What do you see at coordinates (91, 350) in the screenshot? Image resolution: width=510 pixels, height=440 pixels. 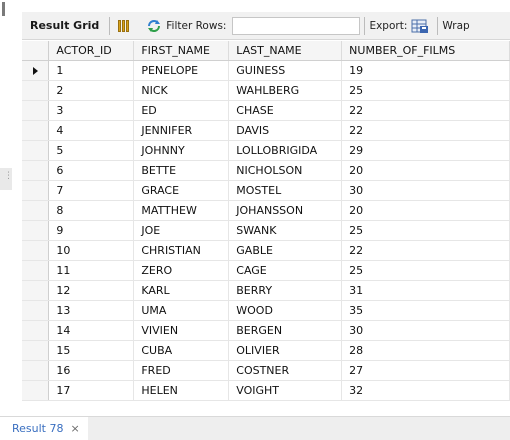 I see `cell-actor-id: 15` at bounding box center [91, 350].